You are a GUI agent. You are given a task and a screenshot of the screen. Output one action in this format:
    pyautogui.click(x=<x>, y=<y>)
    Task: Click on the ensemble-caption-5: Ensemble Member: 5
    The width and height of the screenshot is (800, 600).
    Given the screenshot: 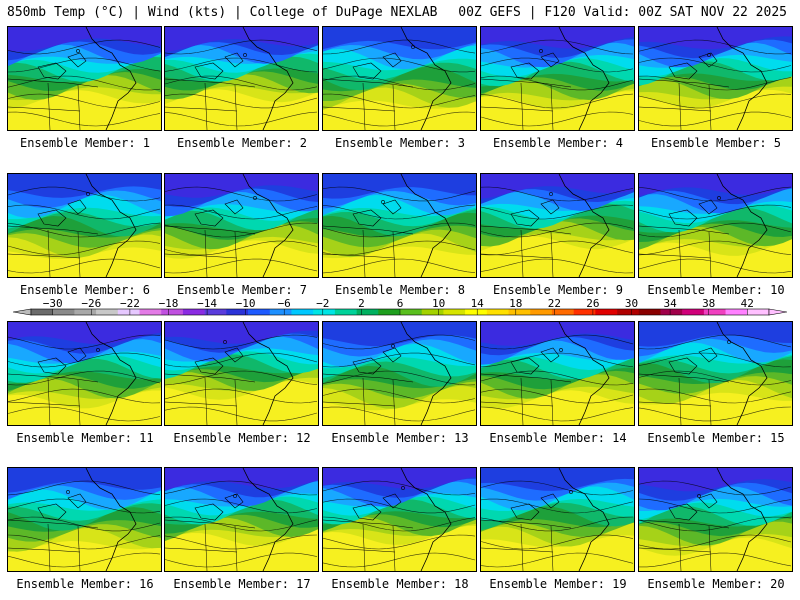 What is the action you would take?
    pyautogui.click(x=716, y=143)
    